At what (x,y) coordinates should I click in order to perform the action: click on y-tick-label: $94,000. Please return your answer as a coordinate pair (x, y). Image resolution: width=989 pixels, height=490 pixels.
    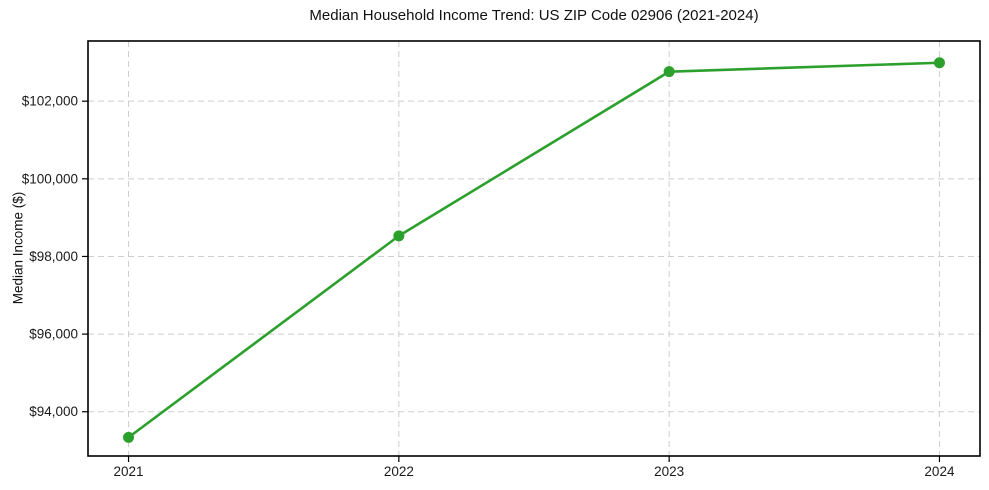
    Looking at the image, I should click on (53, 411).